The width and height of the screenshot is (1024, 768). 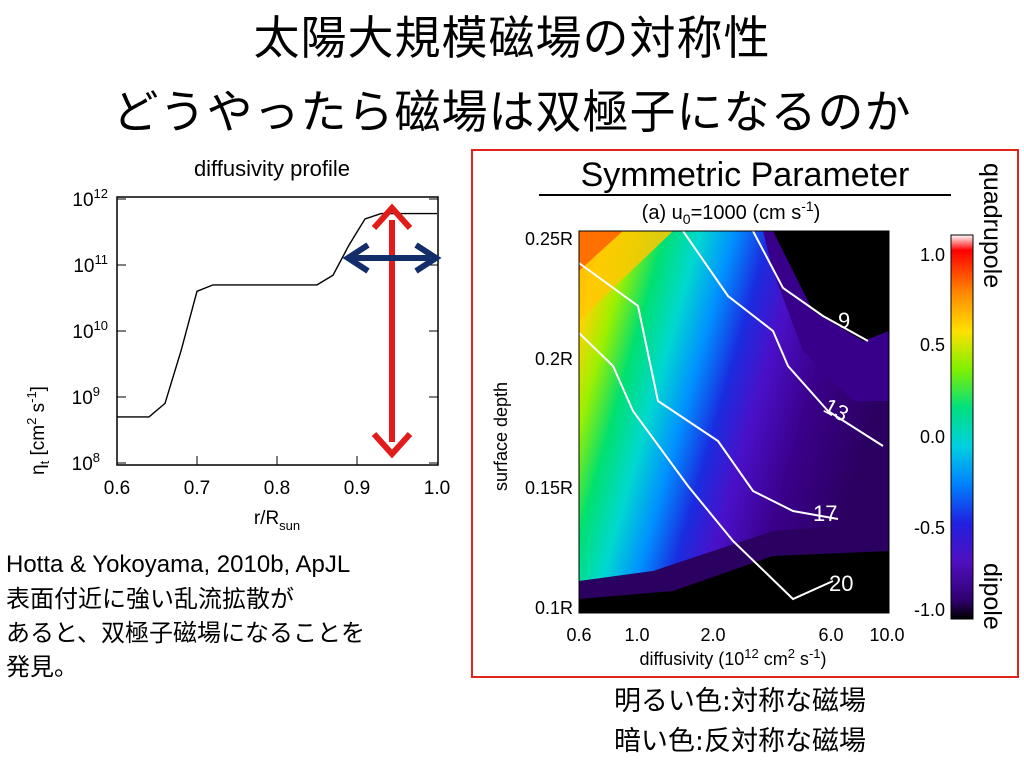 I want to click on colorbar-tick-labels: 1.0 0.5 0.0 -0.5 -1.0, so click(x=929, y=432).